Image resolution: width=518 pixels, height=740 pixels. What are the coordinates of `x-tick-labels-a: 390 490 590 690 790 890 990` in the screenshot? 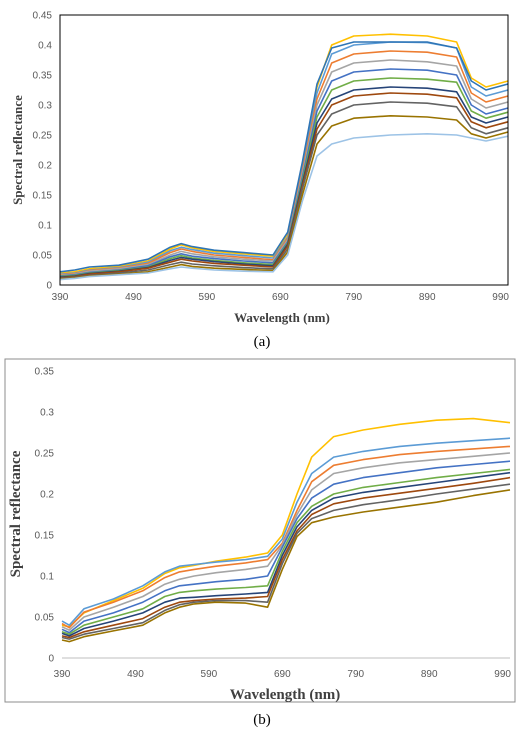 It's located at (281, 297).